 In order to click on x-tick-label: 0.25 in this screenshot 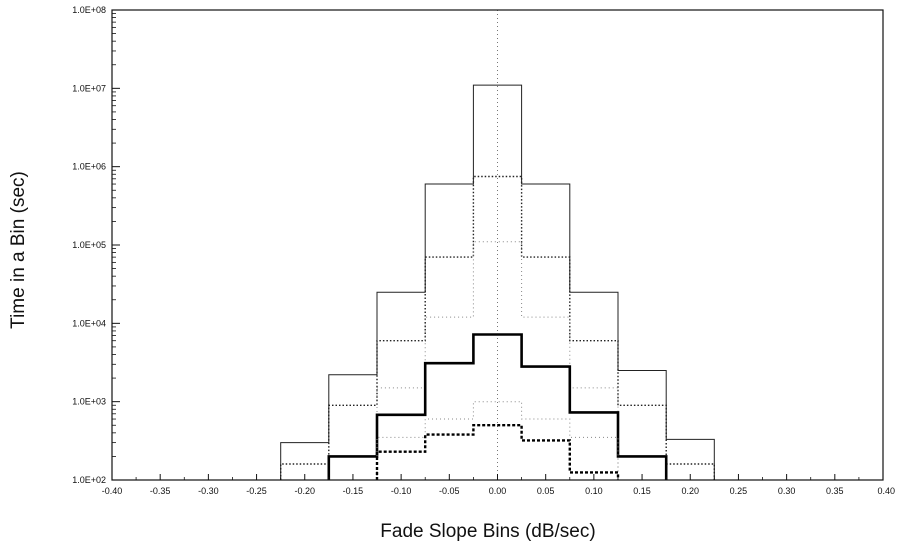, I will do `click(739, 491)`.